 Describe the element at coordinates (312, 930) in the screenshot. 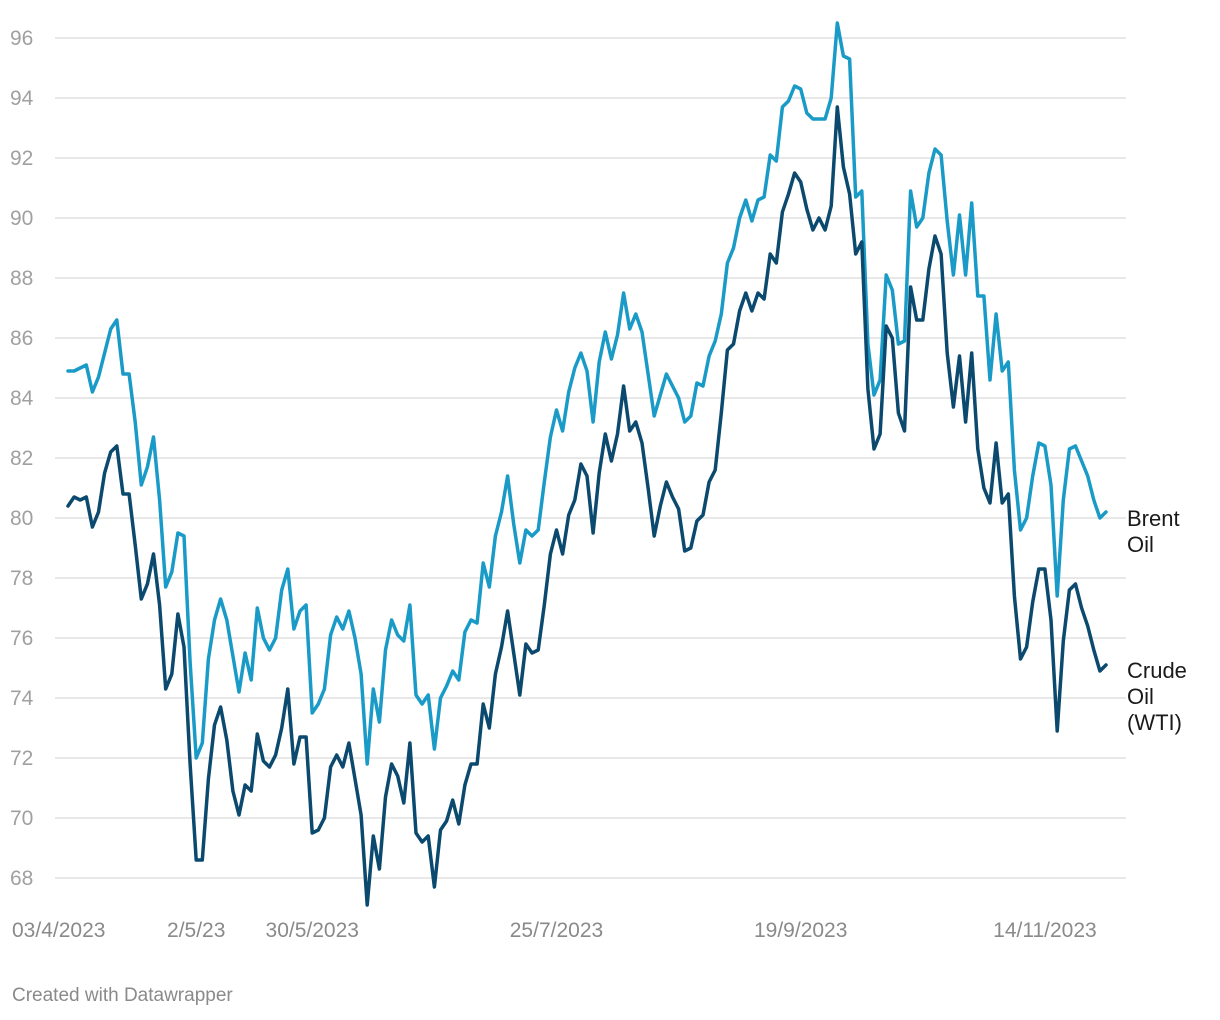

I see `x-tick-label-2: 30/5/2023` at that location.